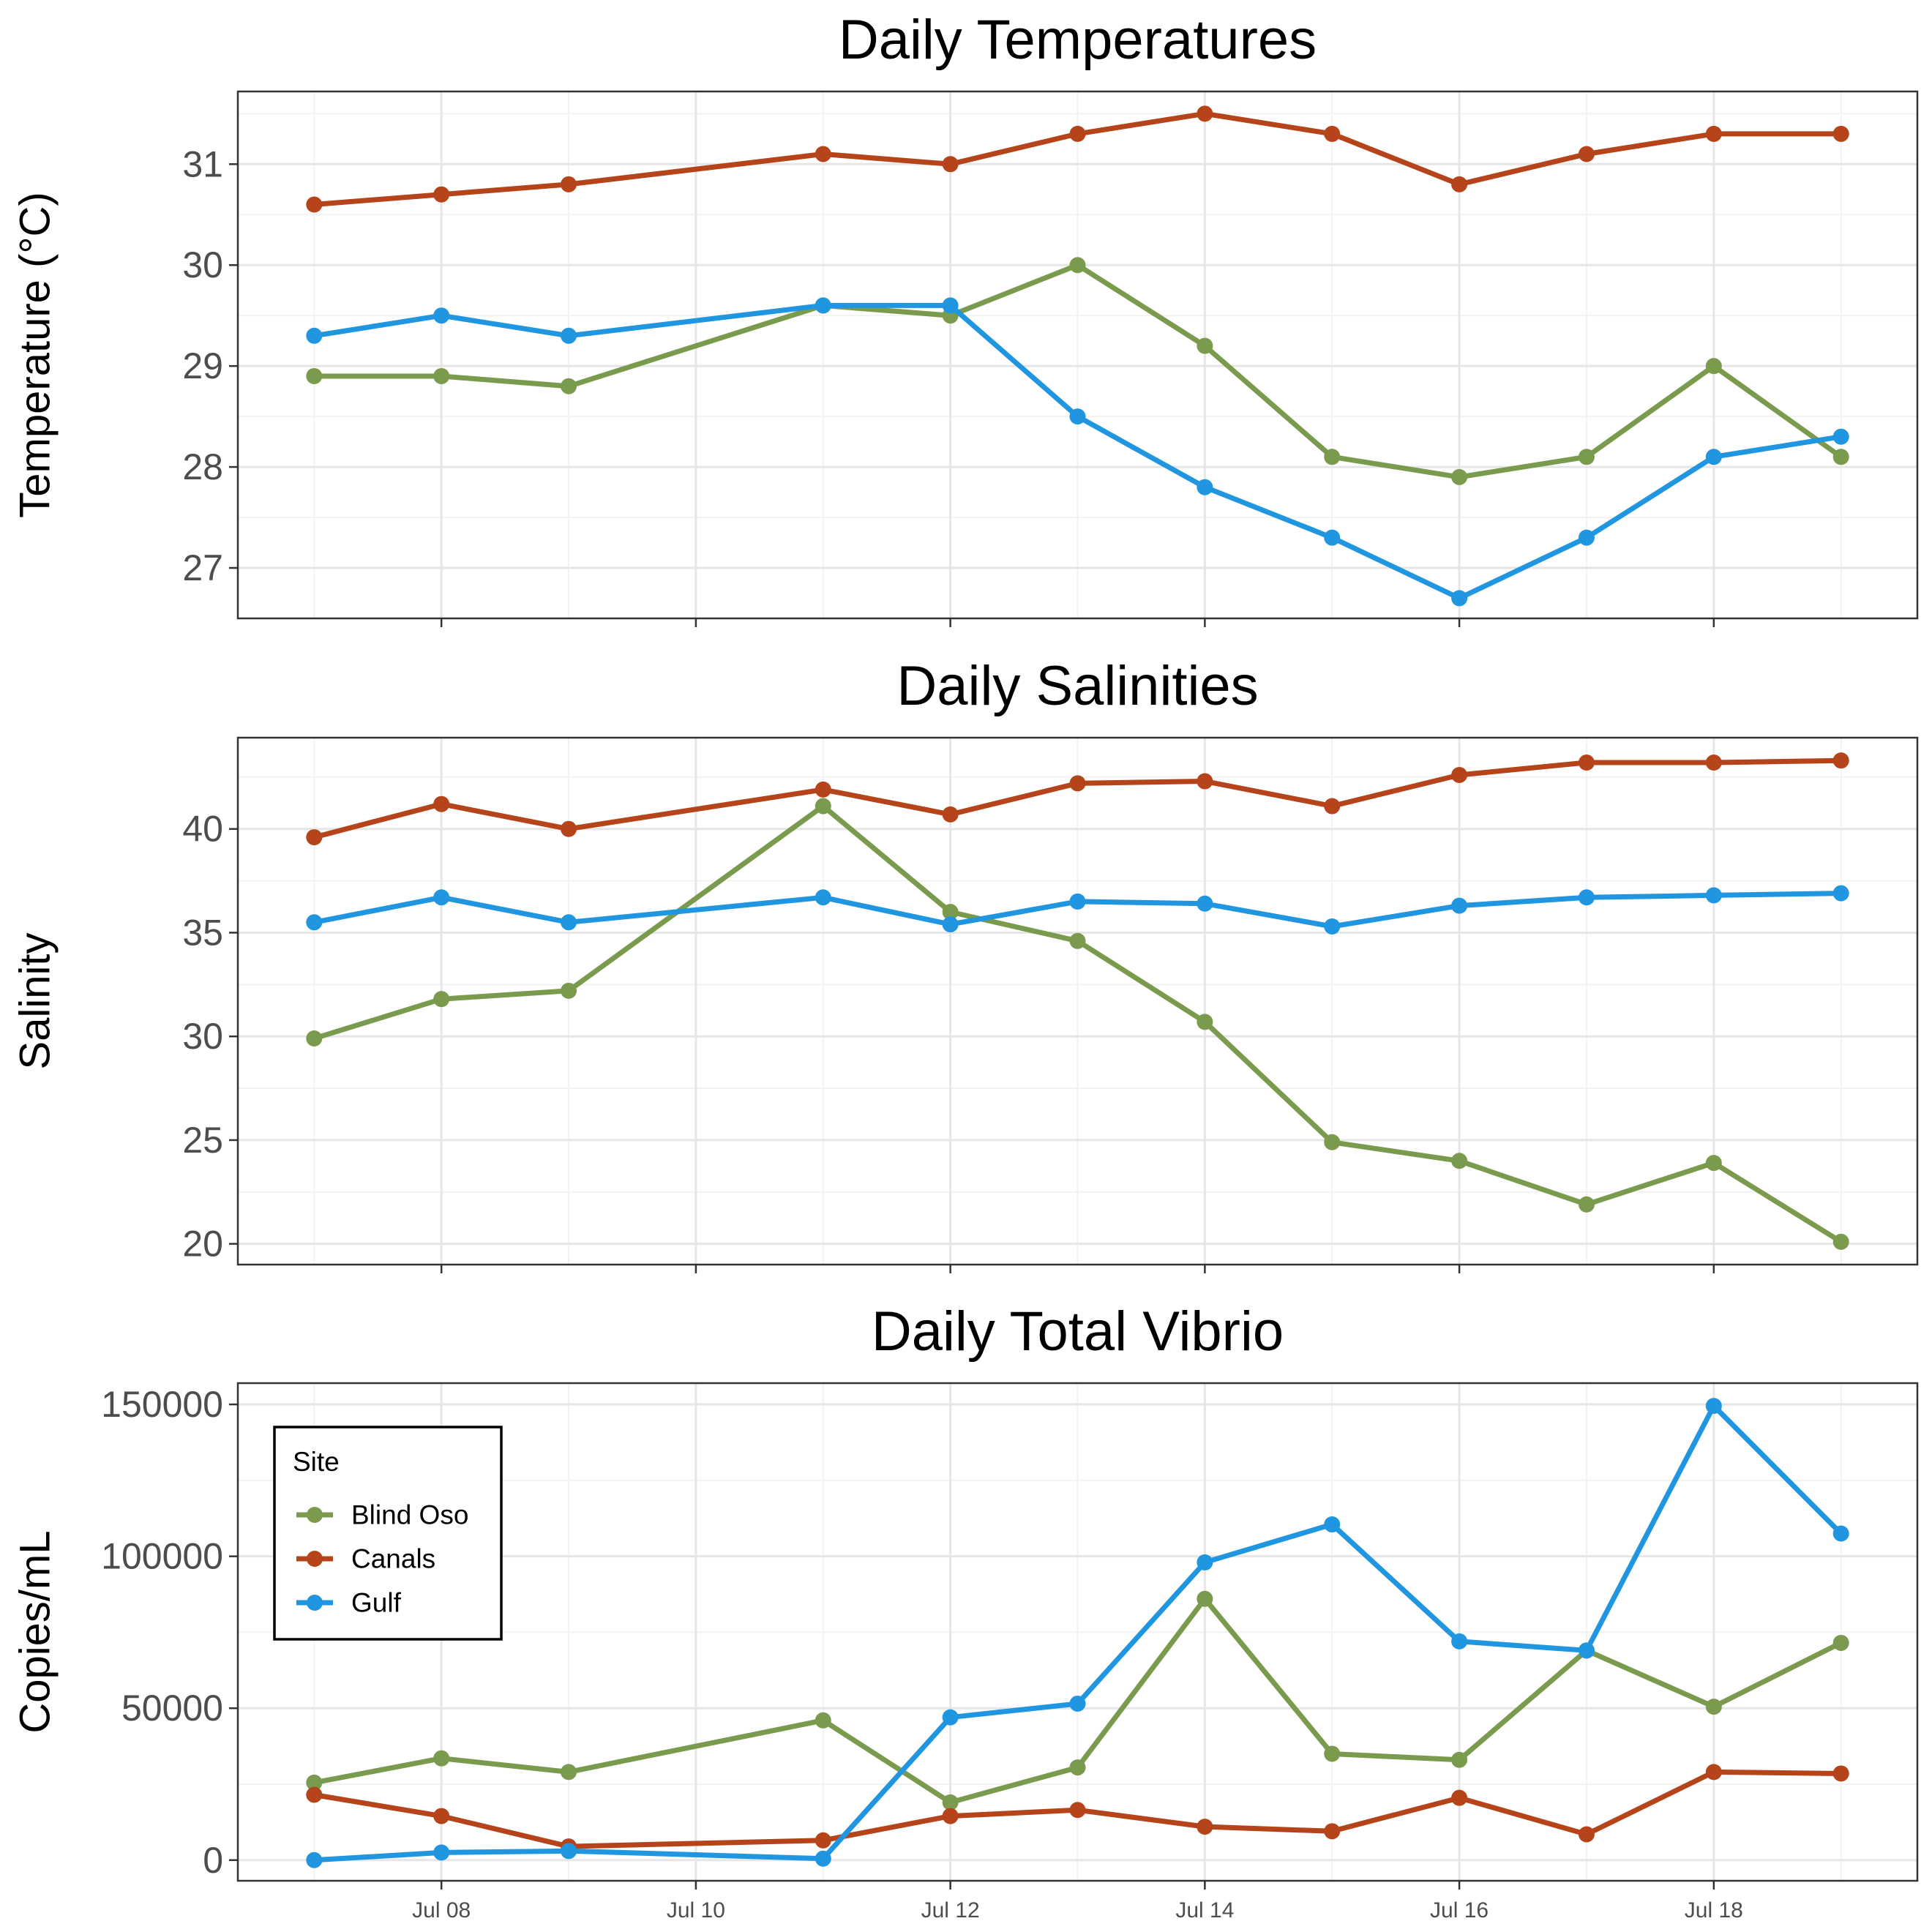 This screenshot has width=1932, height=1932. What do you see at coordinates (202, 829) in the screenshot?
I see `y-tick-label: 40` at bounding box center [202, 829].